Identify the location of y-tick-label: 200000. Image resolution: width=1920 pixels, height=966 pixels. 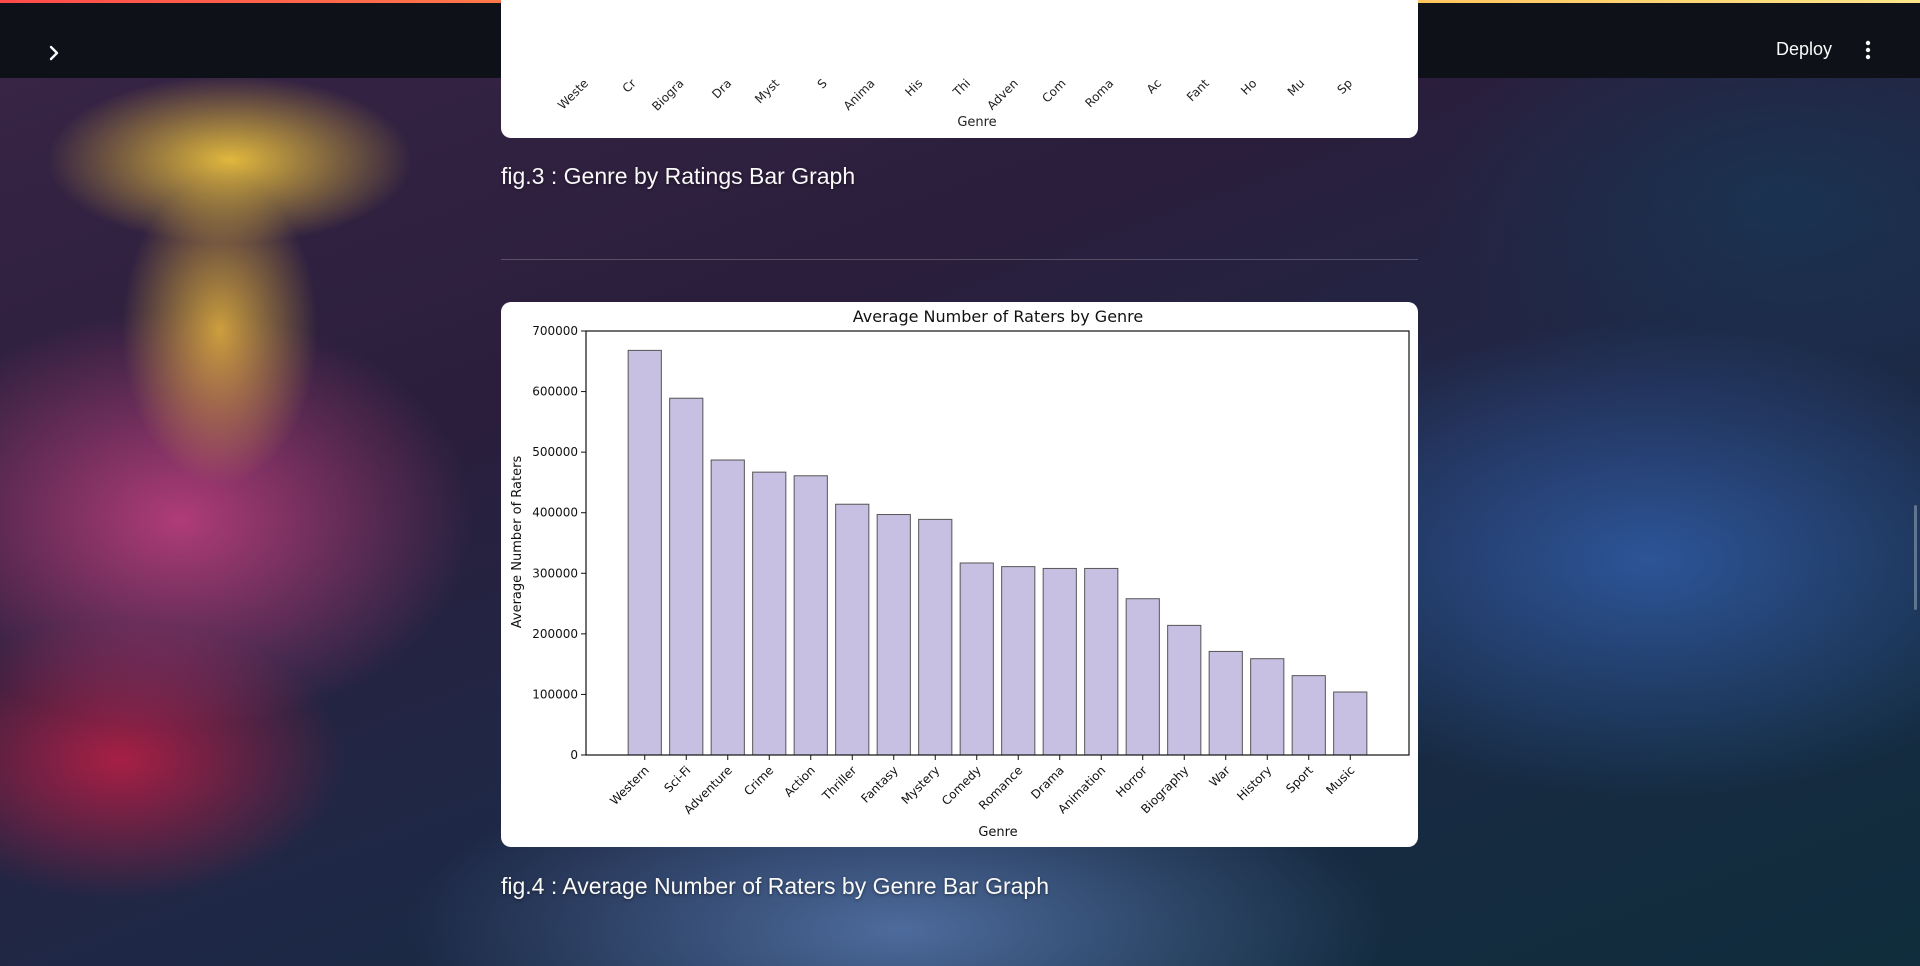
(555, 634).